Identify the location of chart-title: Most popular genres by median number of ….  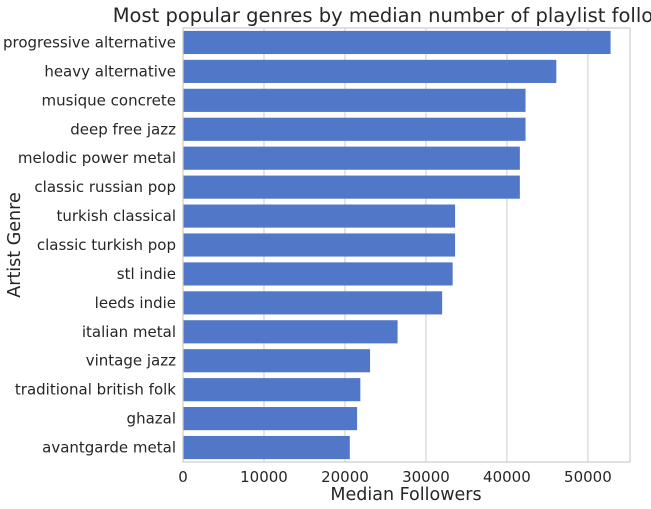
(382, 15).